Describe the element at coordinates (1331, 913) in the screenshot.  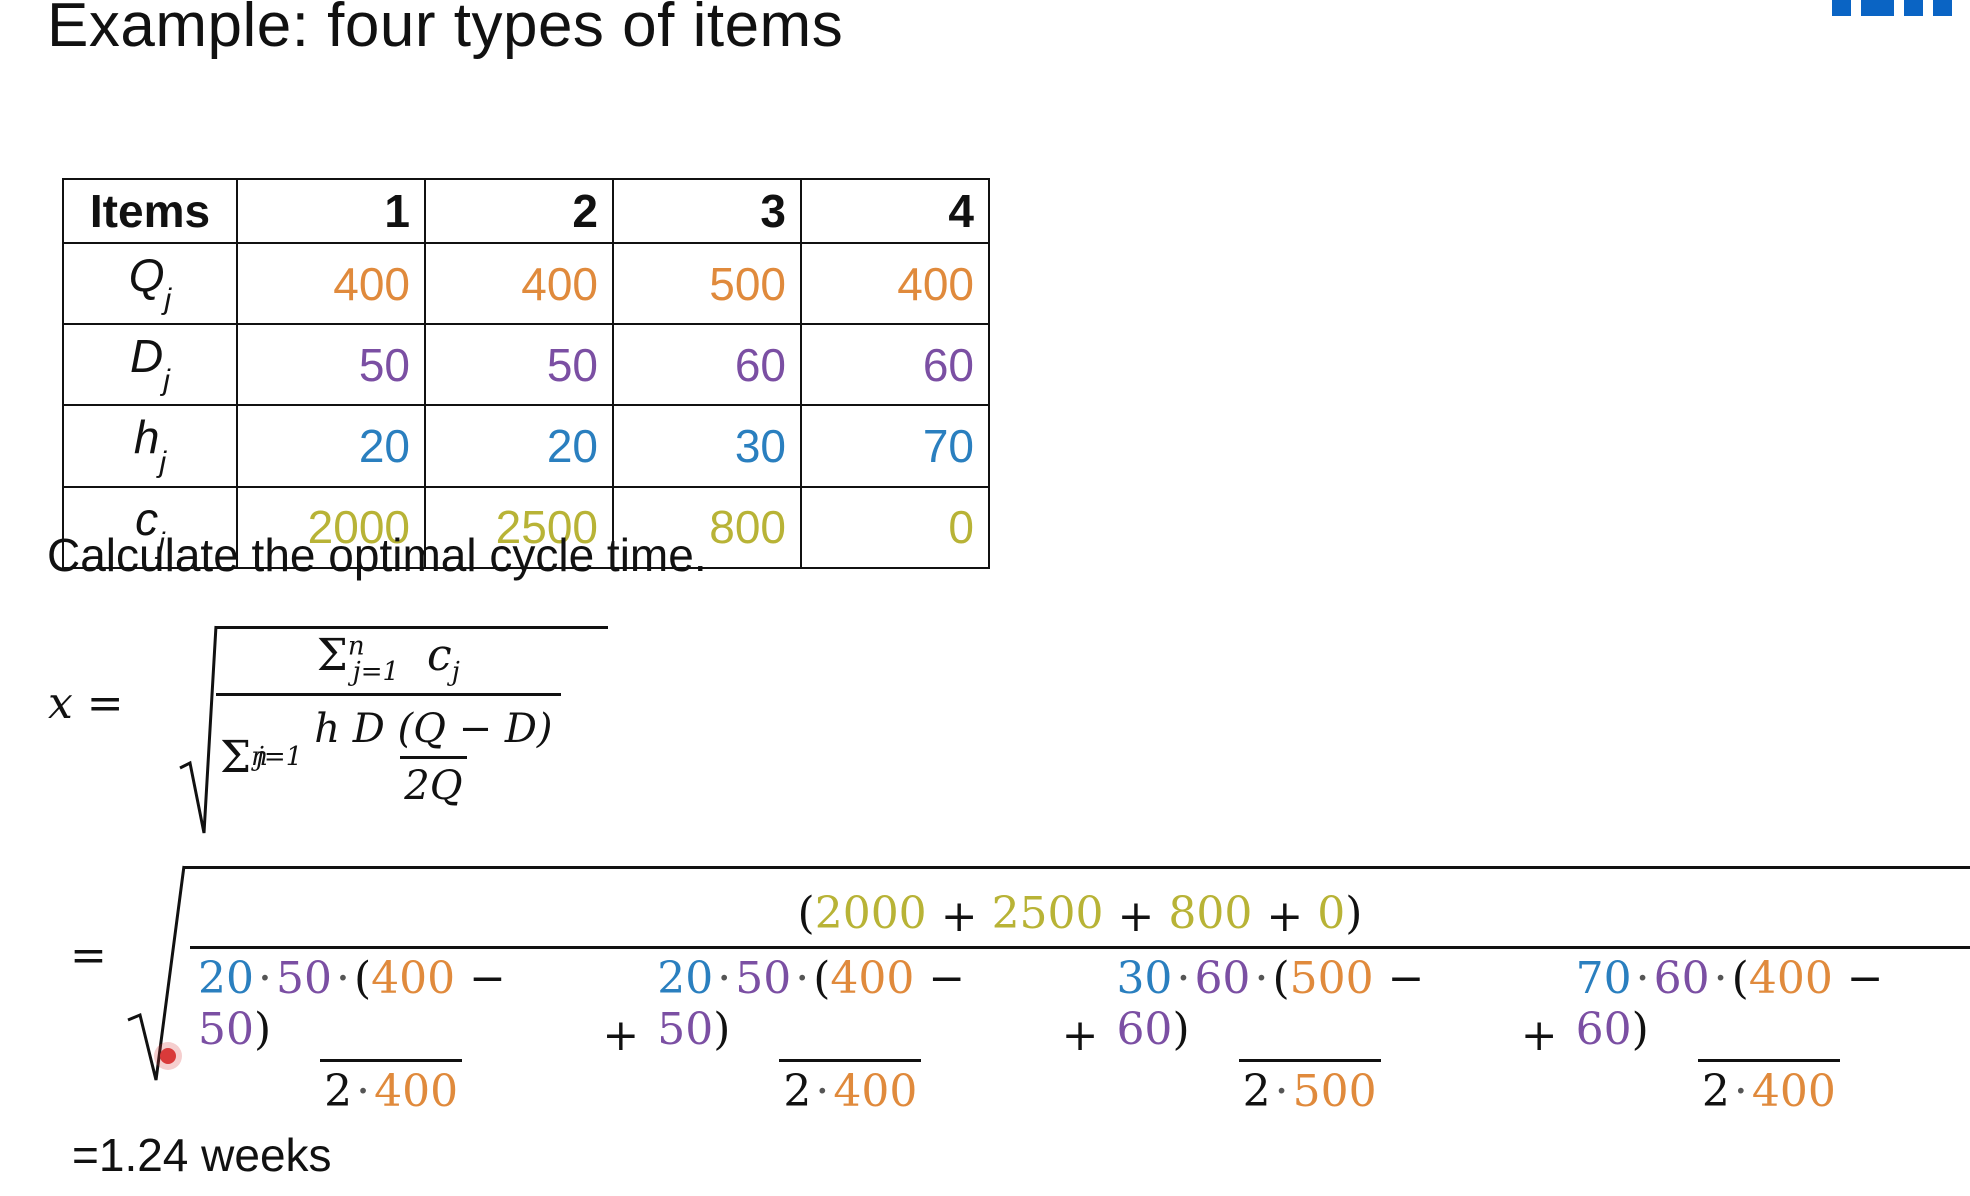
I see `num-term: 0` at that location.